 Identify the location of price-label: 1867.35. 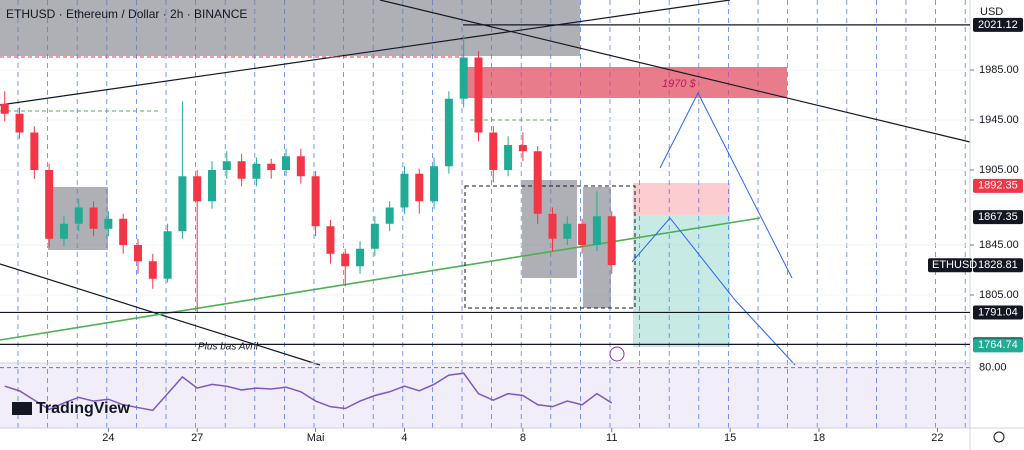
(998, 217).